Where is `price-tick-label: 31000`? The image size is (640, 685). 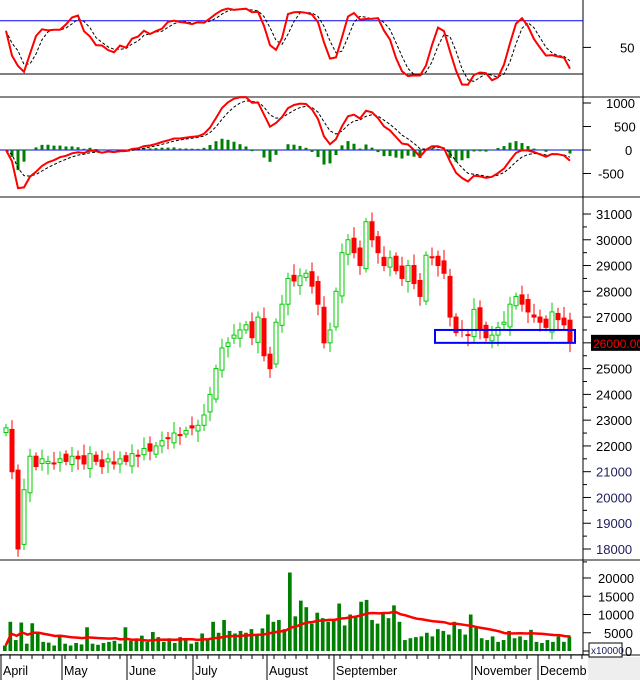
price-tick-label: 31000 is located at coordinates (614, 214).